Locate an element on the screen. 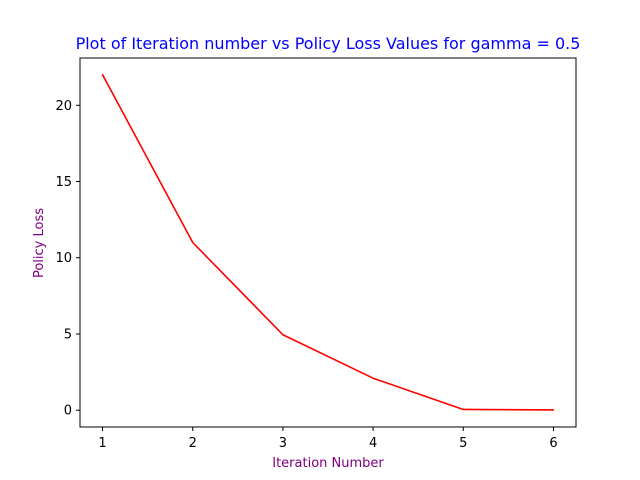 The width and height of the screenshot is (640, 480). x-tick-label: 4 is located at coordinates (373, 443).